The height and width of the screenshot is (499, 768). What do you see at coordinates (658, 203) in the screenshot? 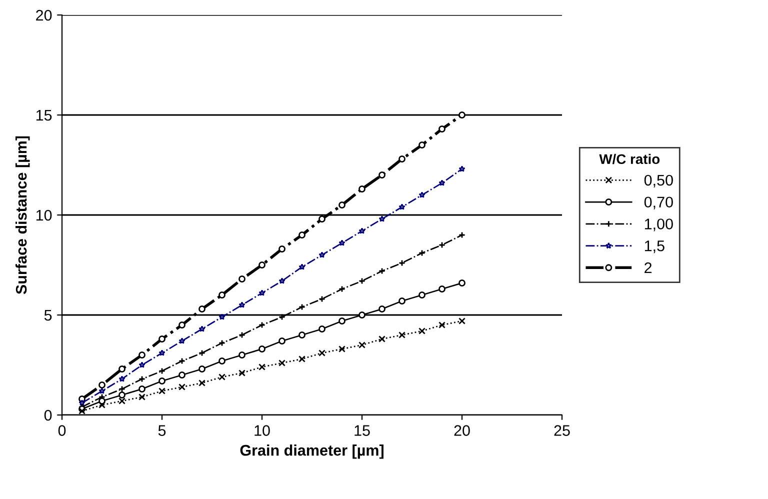
I see `legend-label: 0,70` at bounding box center [658, 203].